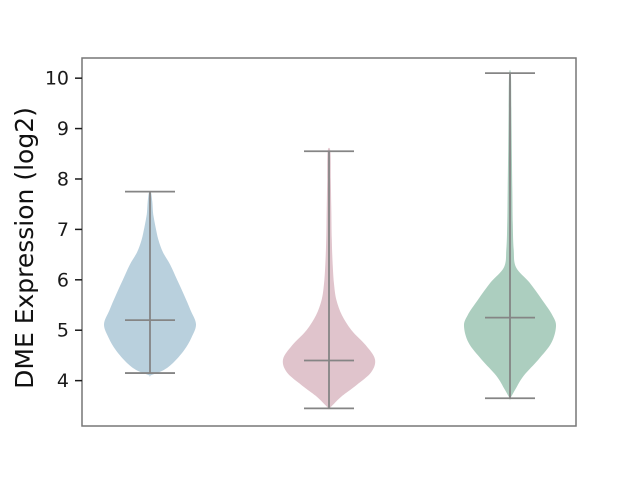 This screenshot has width=640, height=480. I want to click on y-axis-title: DME Expression (log2), so click(24, 248).